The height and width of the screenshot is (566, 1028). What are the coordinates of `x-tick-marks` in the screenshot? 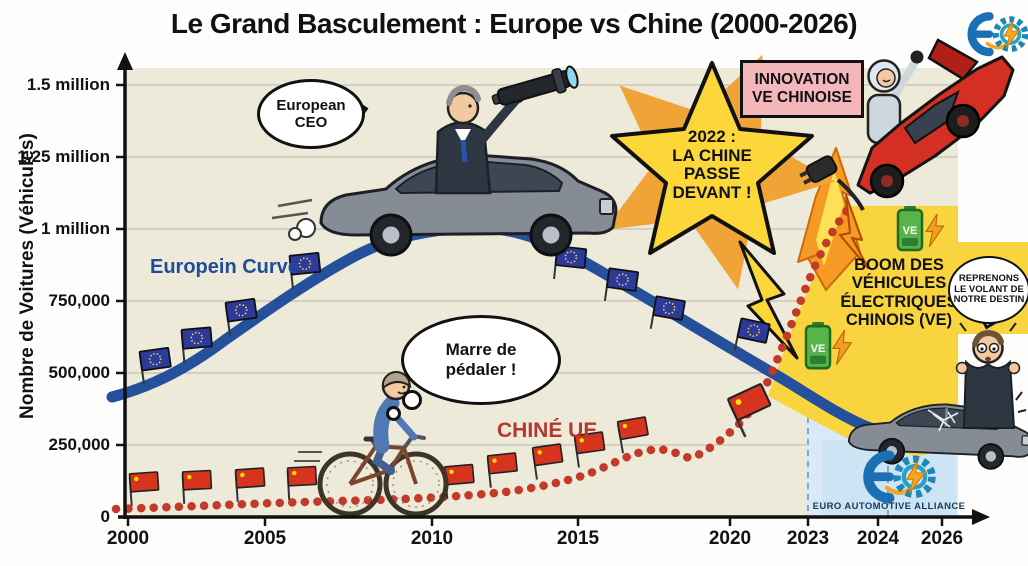 It's located at (535, 521).